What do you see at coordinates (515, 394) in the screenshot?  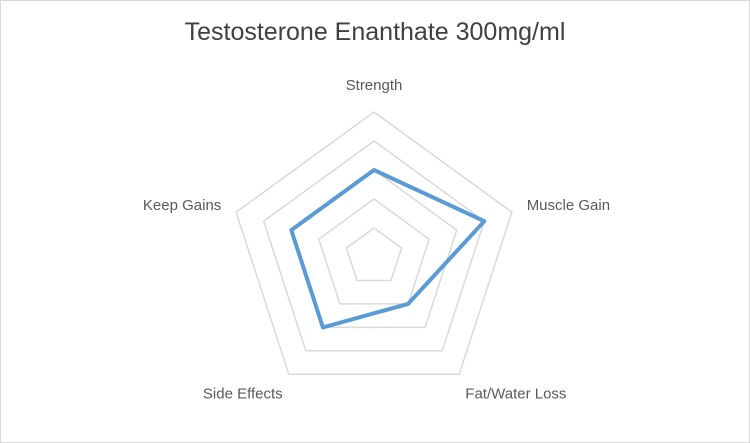 I see `category-label-2: Fat/Water Loss` at bounding box center [515, 394].